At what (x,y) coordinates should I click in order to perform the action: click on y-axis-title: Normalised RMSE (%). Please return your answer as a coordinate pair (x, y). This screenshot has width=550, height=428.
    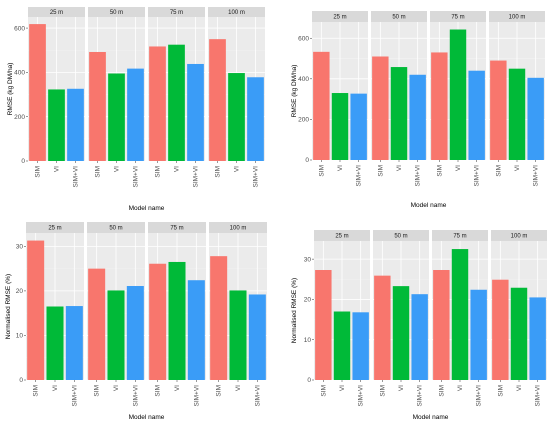
    Looking at the image, I should click on (8, 306).